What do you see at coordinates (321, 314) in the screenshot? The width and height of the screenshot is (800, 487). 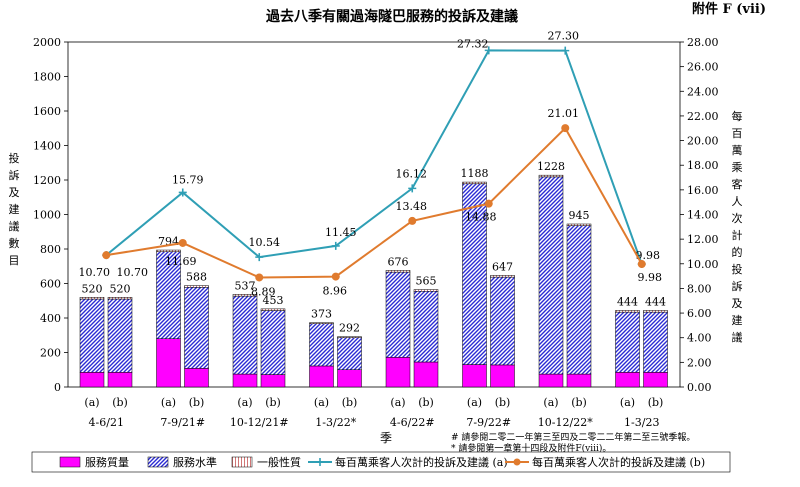 I see `bar-total-label: 373` at bounding box center [321, 314].